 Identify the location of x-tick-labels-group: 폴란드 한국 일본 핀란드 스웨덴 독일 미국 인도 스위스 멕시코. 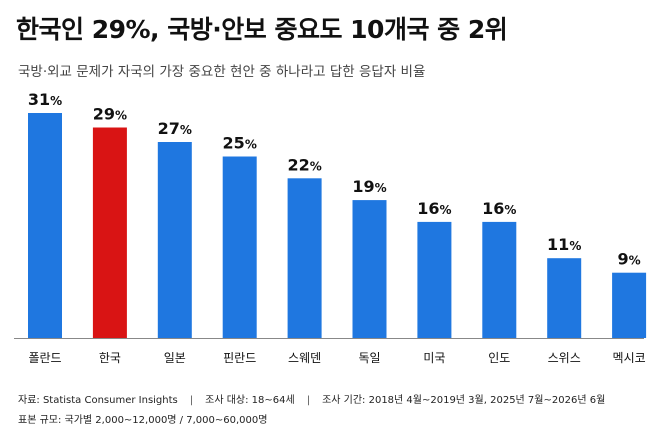
(336, 358).